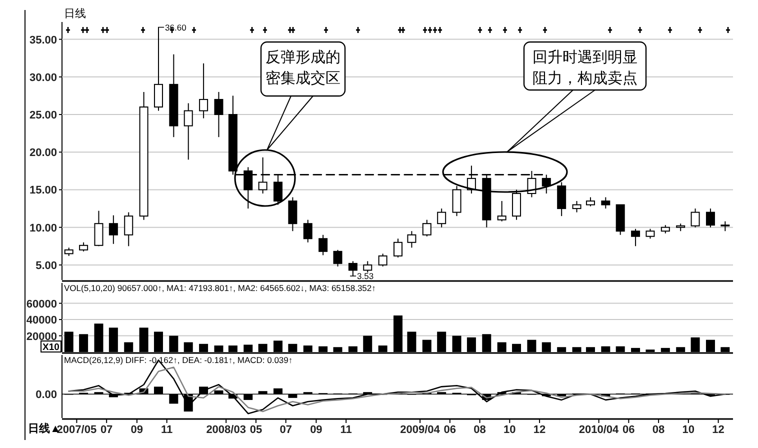 This screenshot has width=758, height=448. What do you see at coordinates (178, 360) in the screenshot?
I see `chart-title: MACD(26,12,9) DIFF: -0.162↑, DEA: -0.181↑, MACD: 0.039↑` at bounding box center [178, 360].